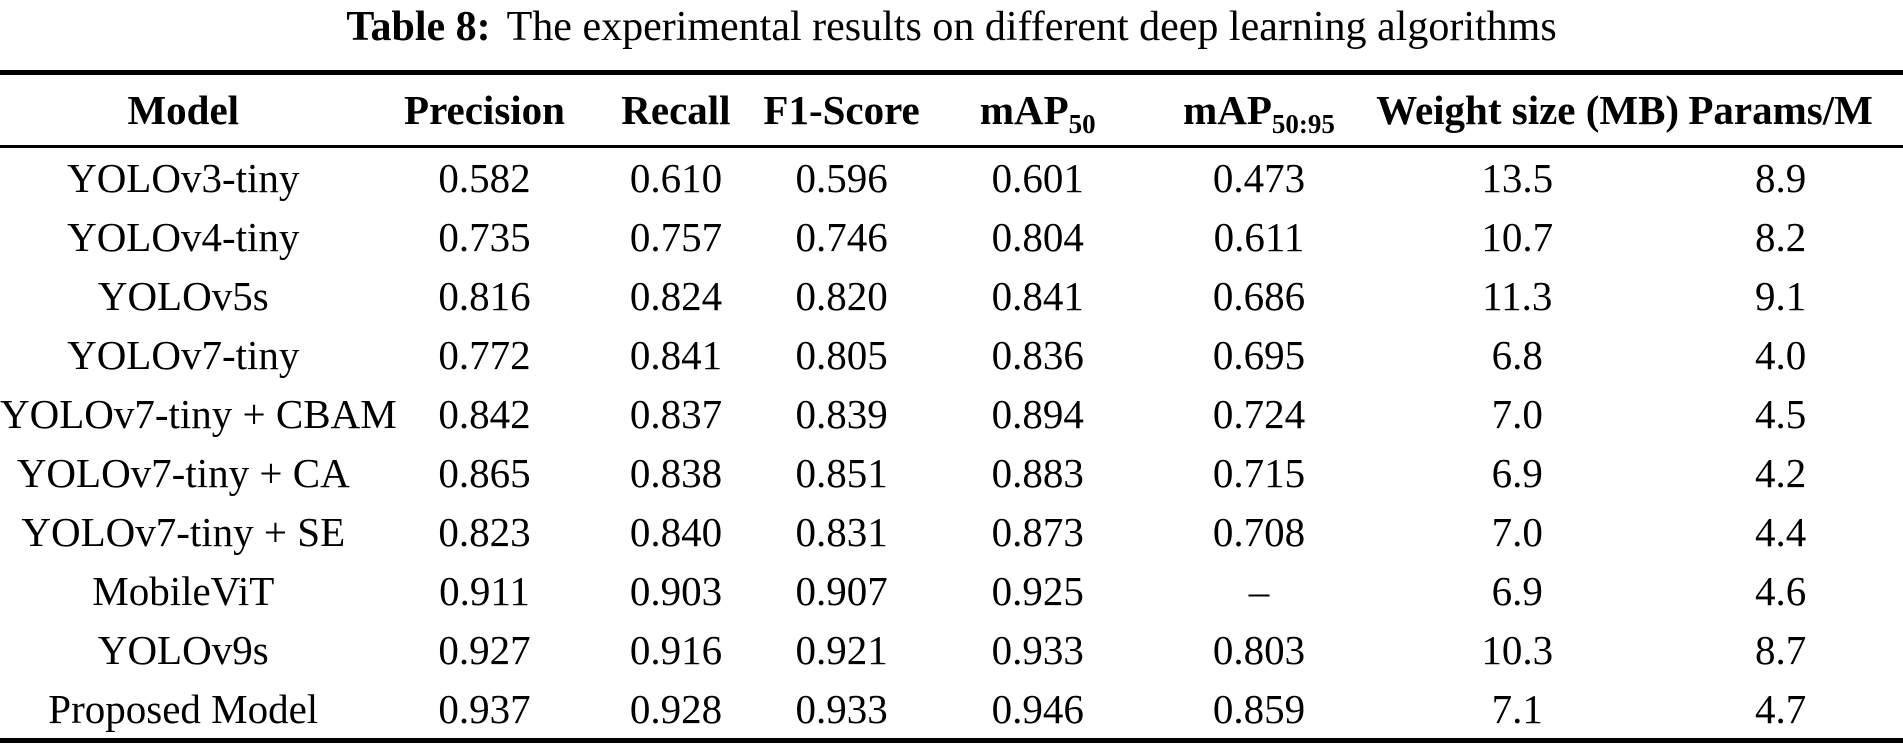 Image resolution: width=1903 pixels, height=748 pixels. I want to click on col-header-map50-95: mAP50:95, so click(1259, 110).